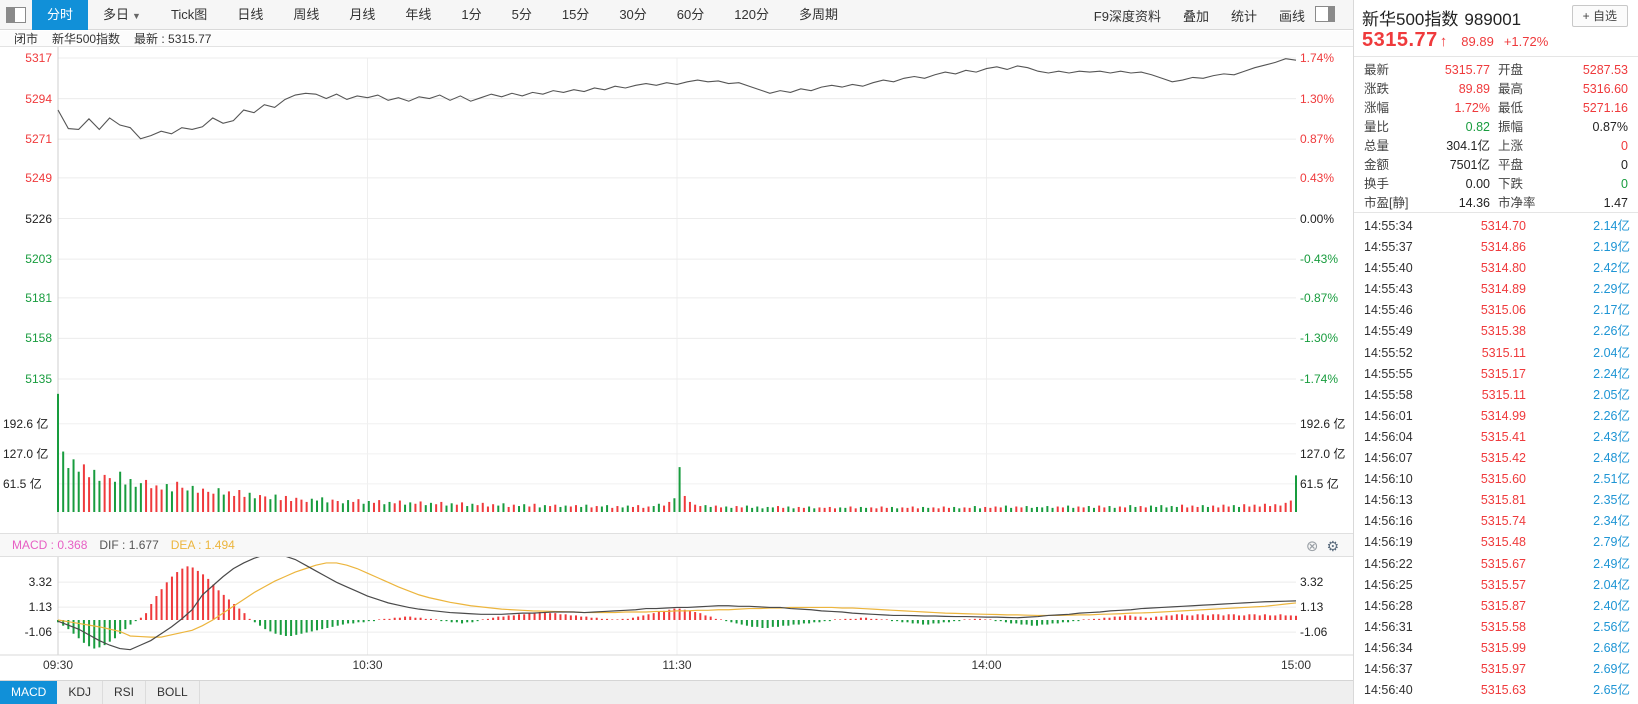  What do you see at coordinates (1443, 41) in the screenshot?
I see `up-arrow-icon: ↑` at bounding box center [1443, 41].